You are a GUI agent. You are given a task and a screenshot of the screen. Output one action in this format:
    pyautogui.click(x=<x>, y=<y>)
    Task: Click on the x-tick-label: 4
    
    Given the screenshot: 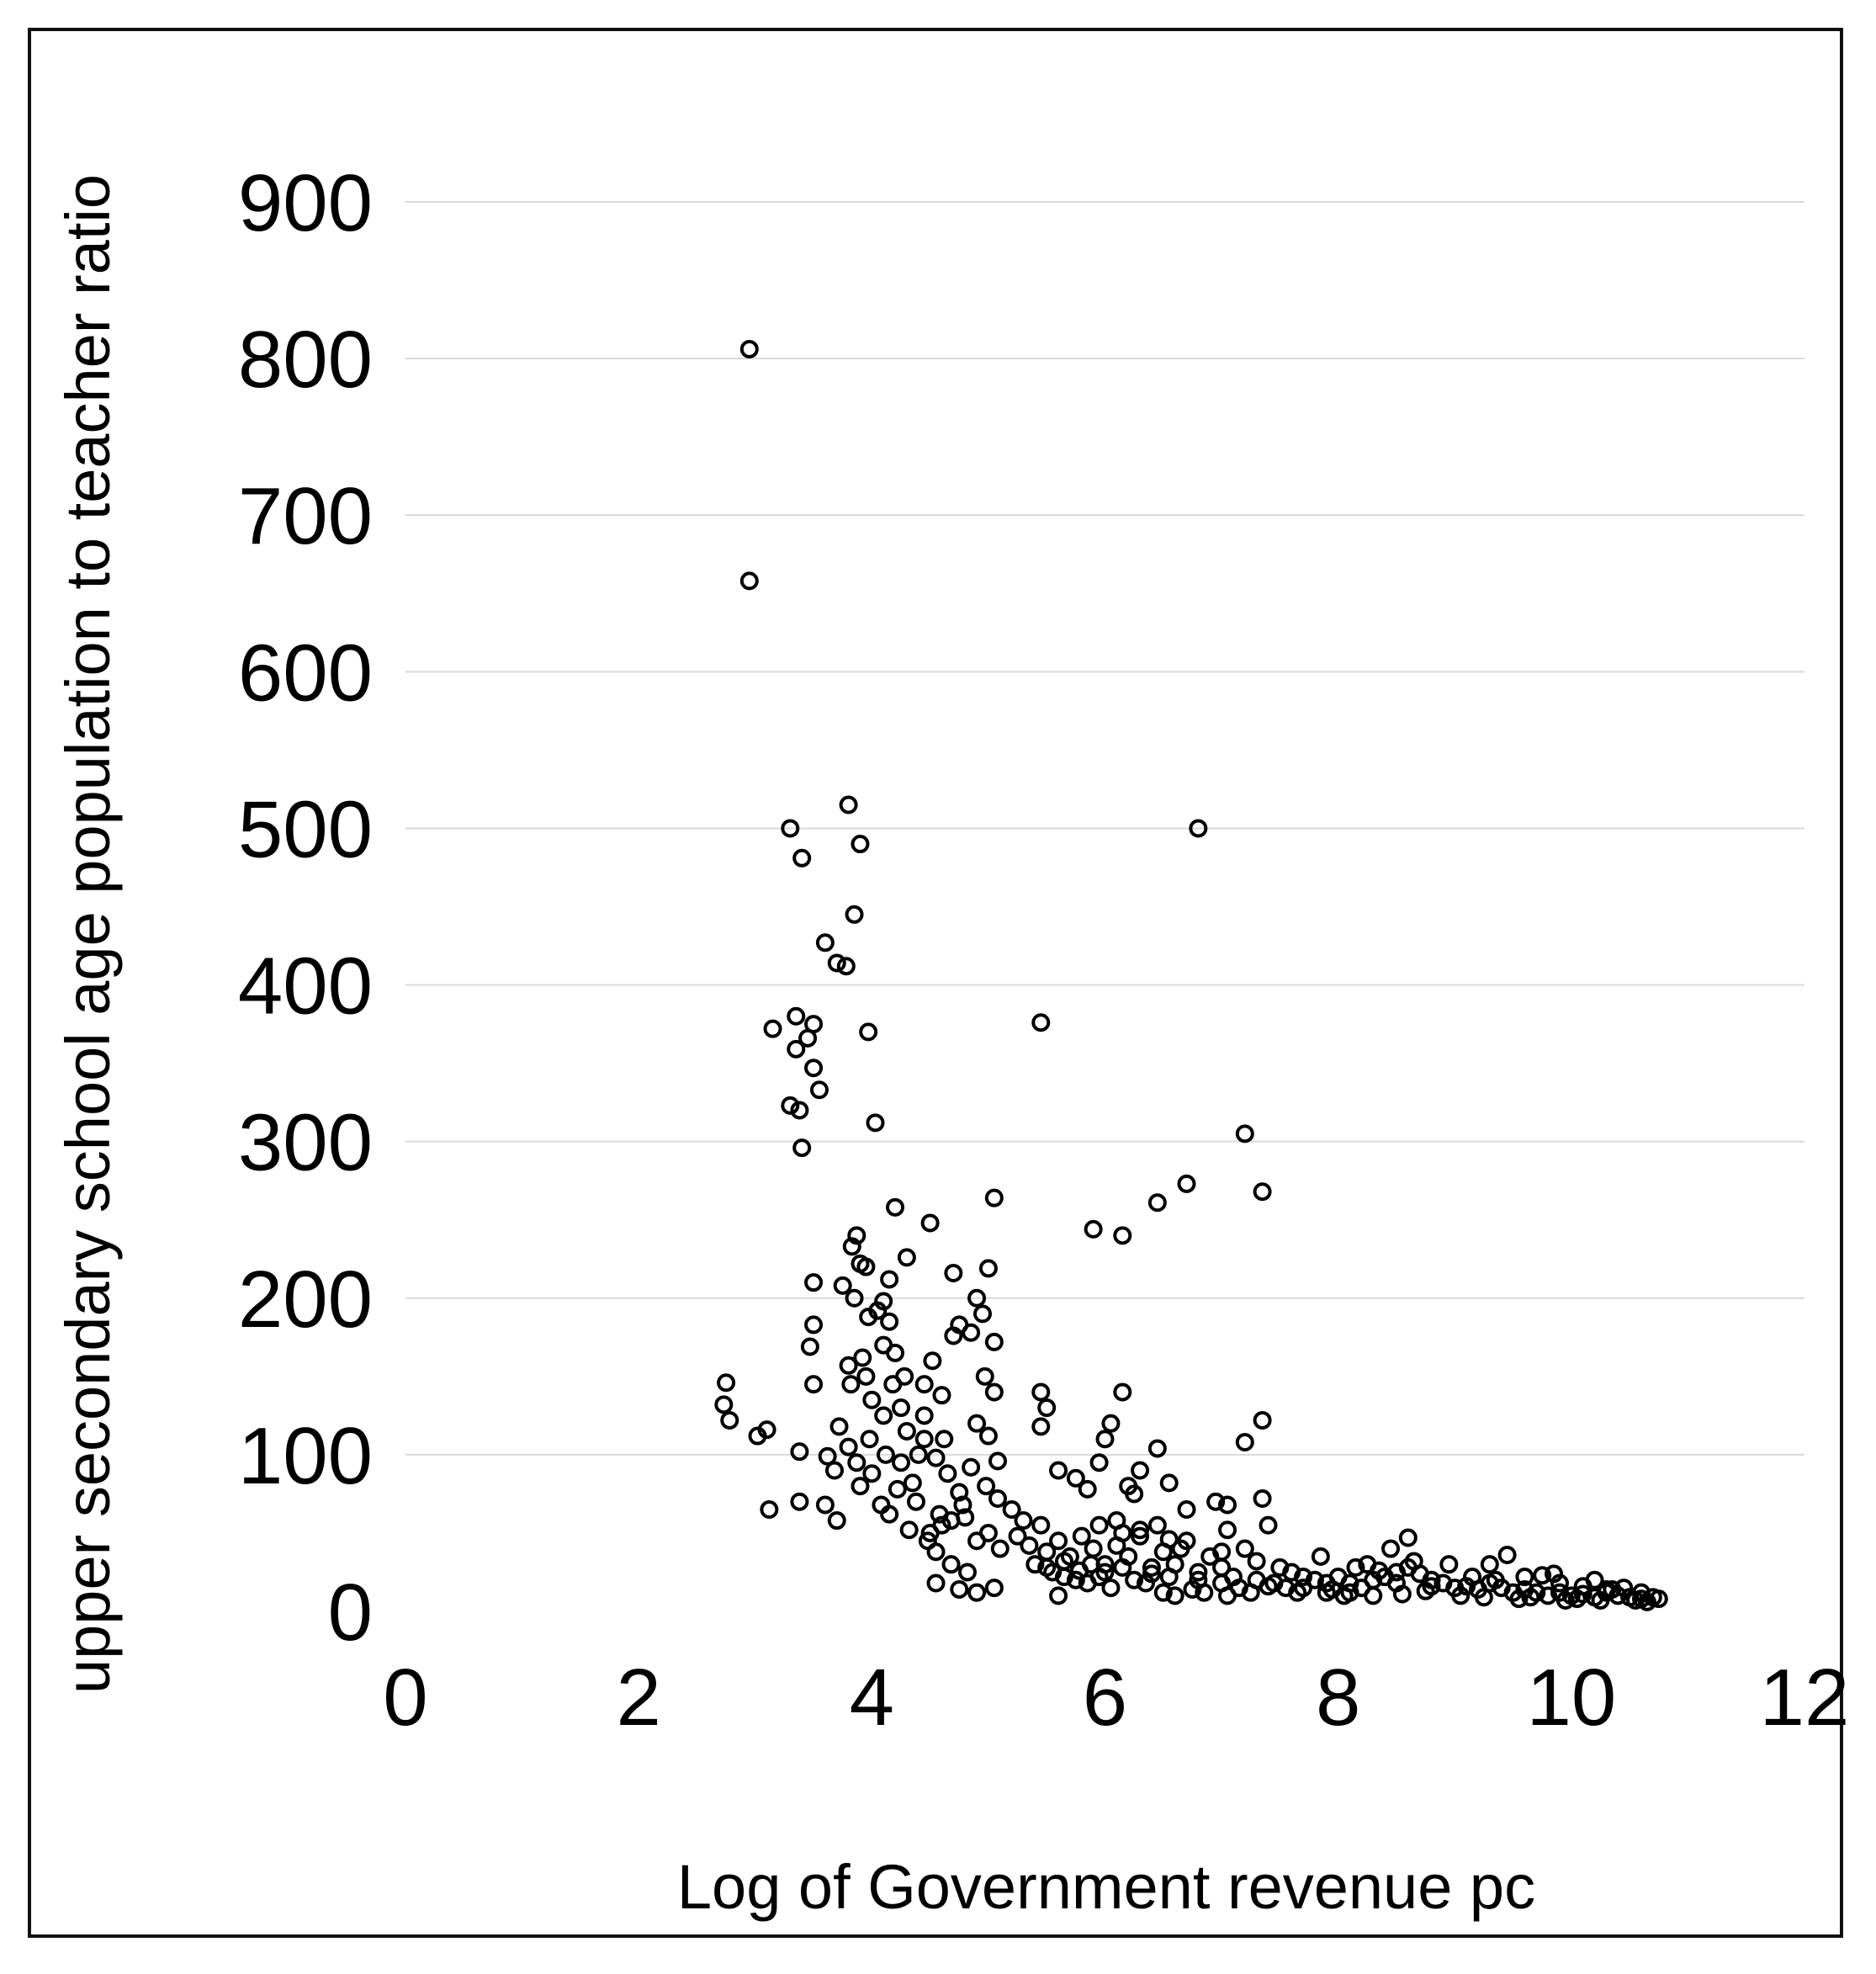 What is the action you would take?
    pyautogui.click(x=872, y=1698)
    